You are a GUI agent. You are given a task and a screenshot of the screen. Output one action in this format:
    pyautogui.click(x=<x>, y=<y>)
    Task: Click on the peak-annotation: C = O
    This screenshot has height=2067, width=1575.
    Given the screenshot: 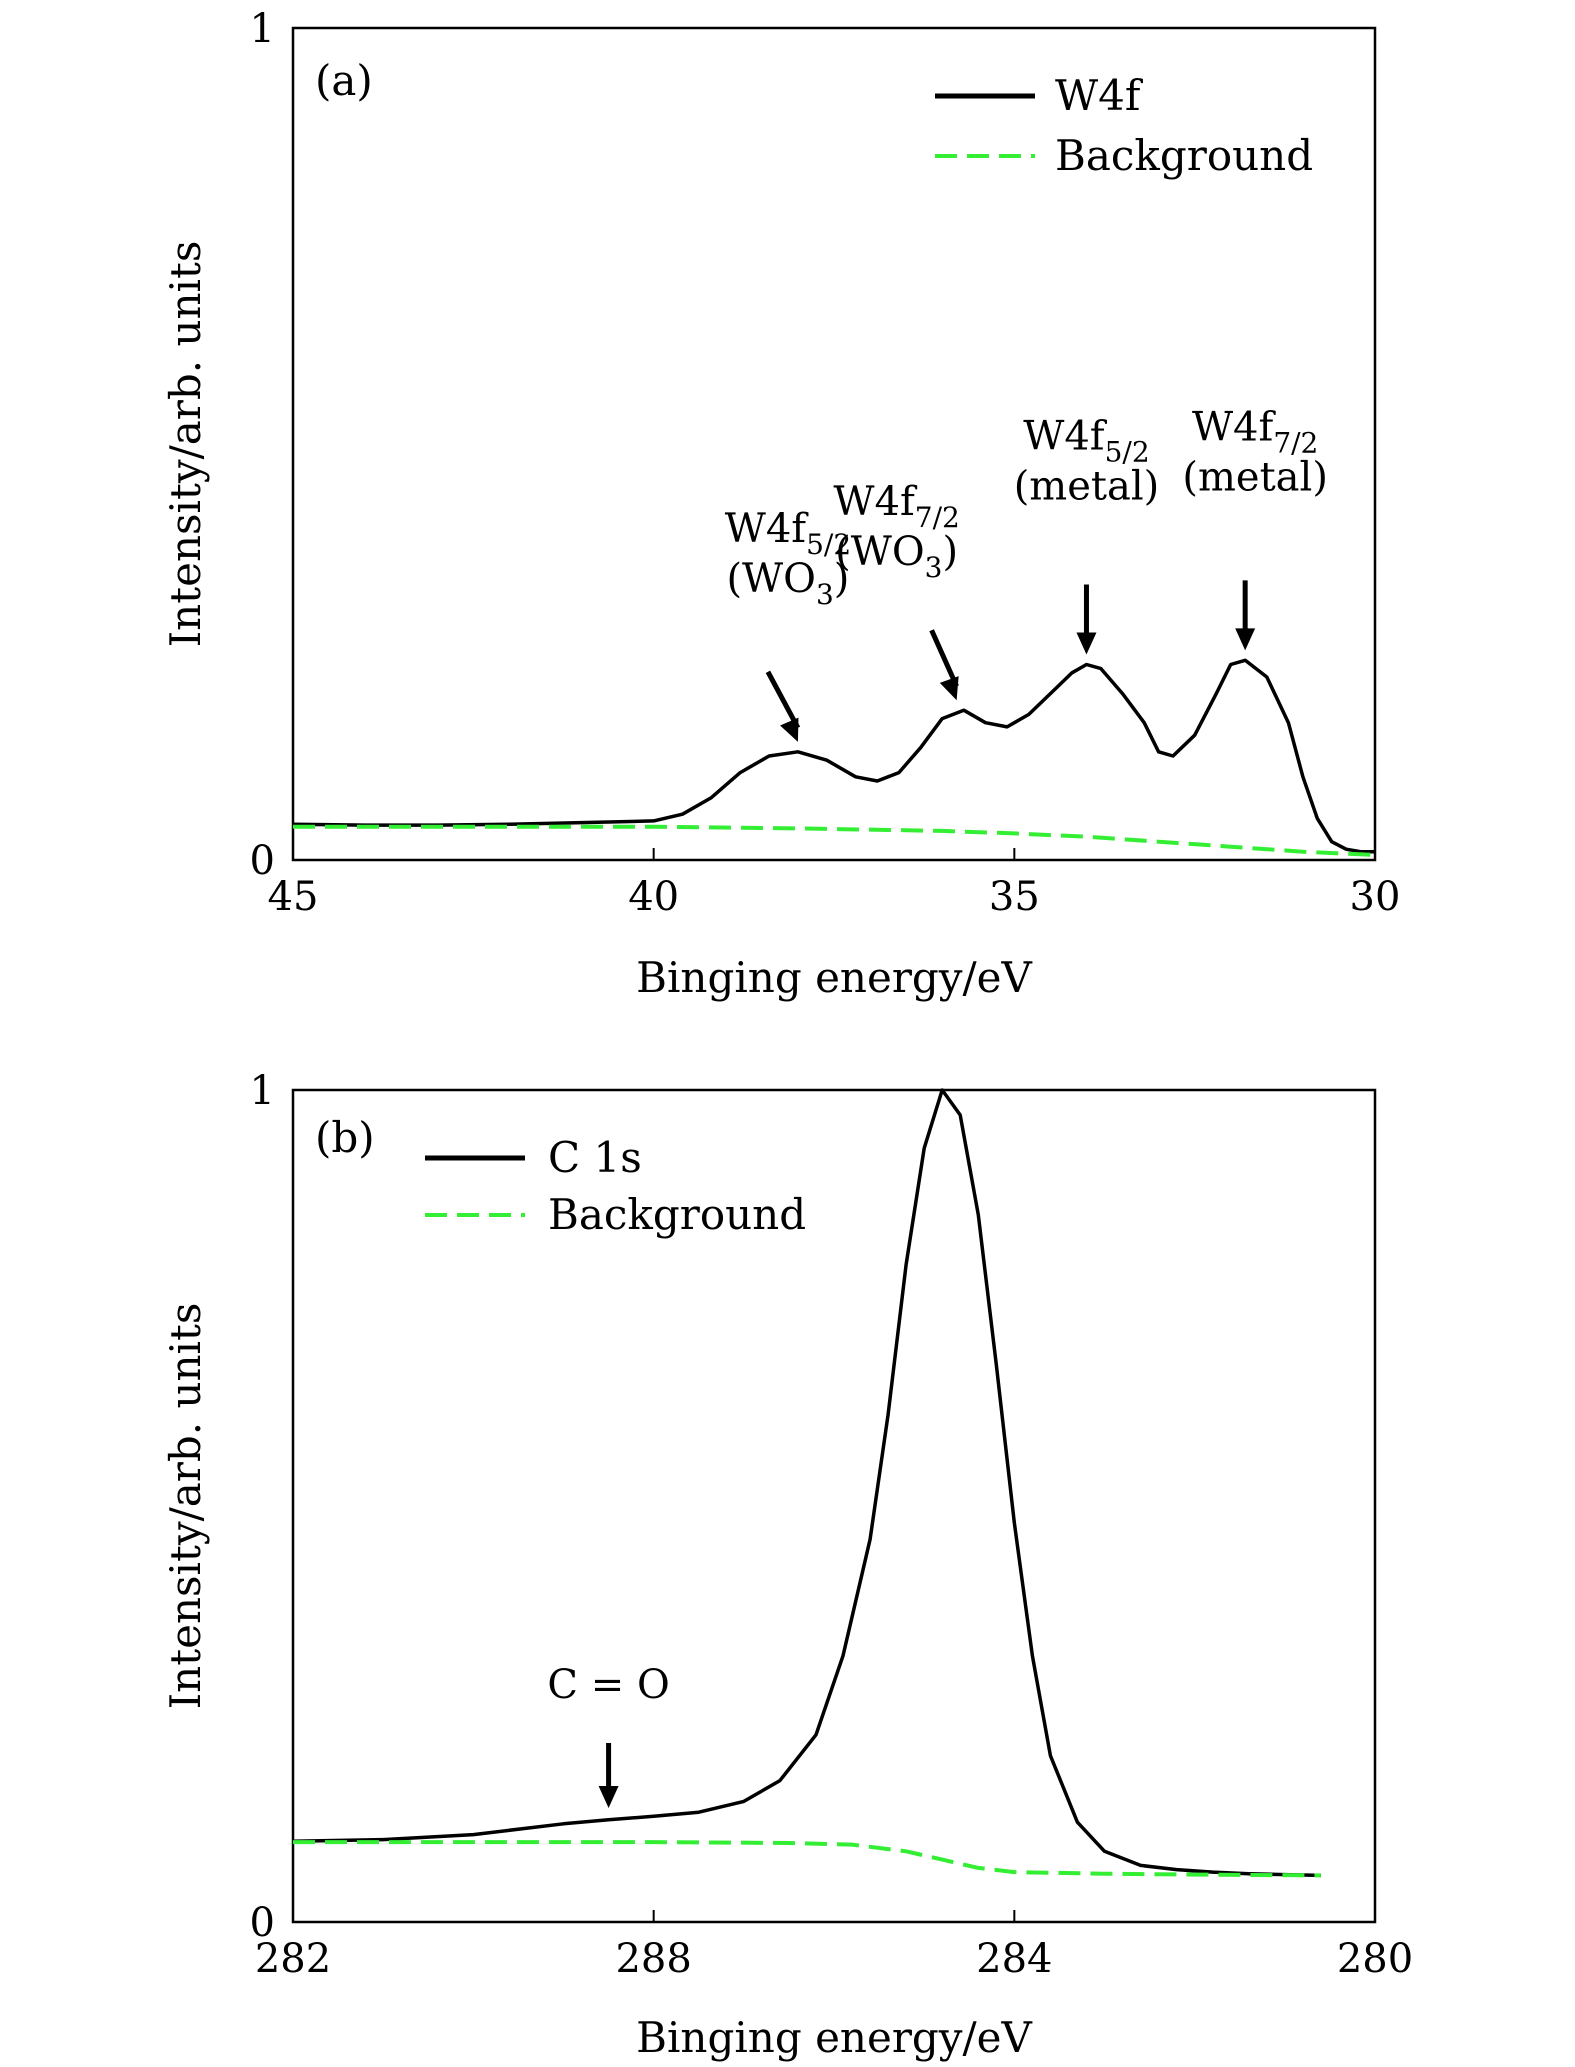 What is the action you would take?
    pyautogui.click(x=608, y=1735)
    